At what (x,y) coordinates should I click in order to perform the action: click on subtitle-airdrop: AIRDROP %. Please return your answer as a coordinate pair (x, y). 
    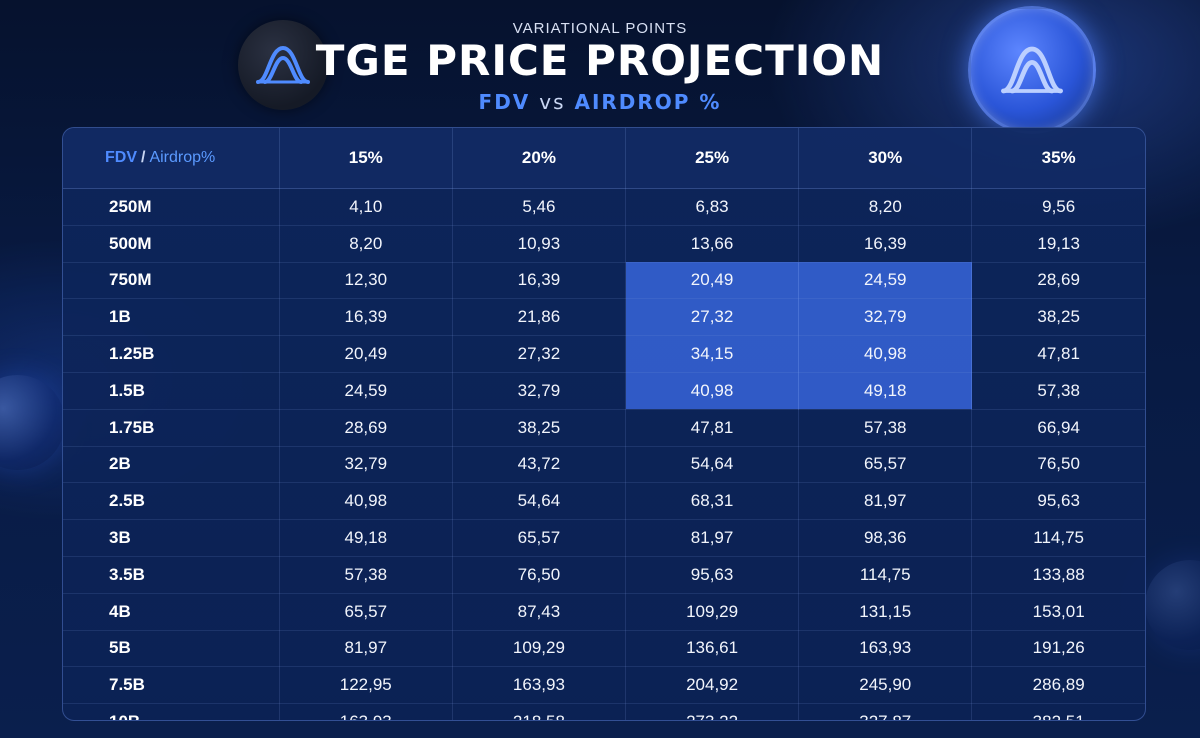
    Looking at the image, I should click on (648, 102).